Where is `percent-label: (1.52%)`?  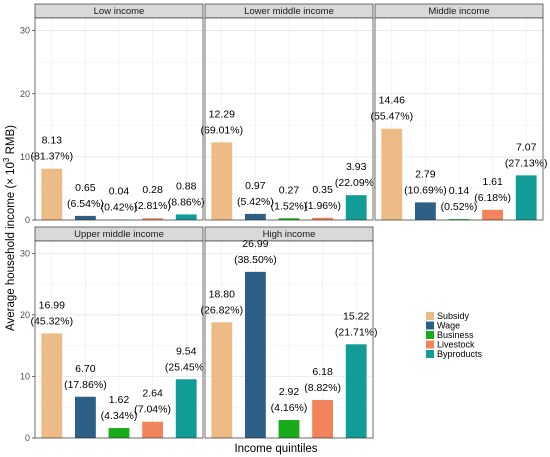 percent-label: (1.52%) is located at coordinates (289, 206).